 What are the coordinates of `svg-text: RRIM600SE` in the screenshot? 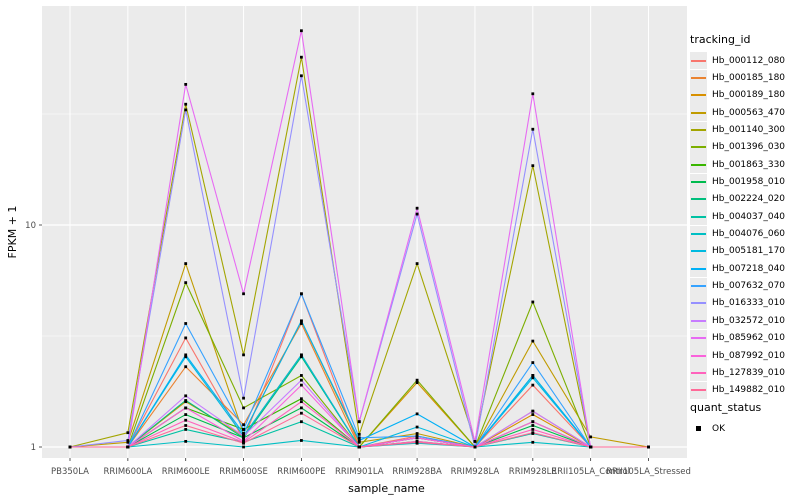 It's located at (243, 472).